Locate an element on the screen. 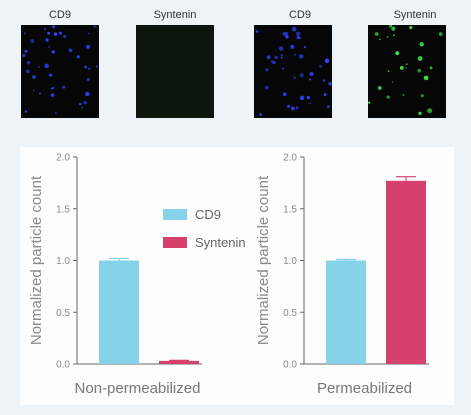 This screenshot has height=415, width=471. chart-legend: CD9 Syntenin is located at coordinates (204, 228).